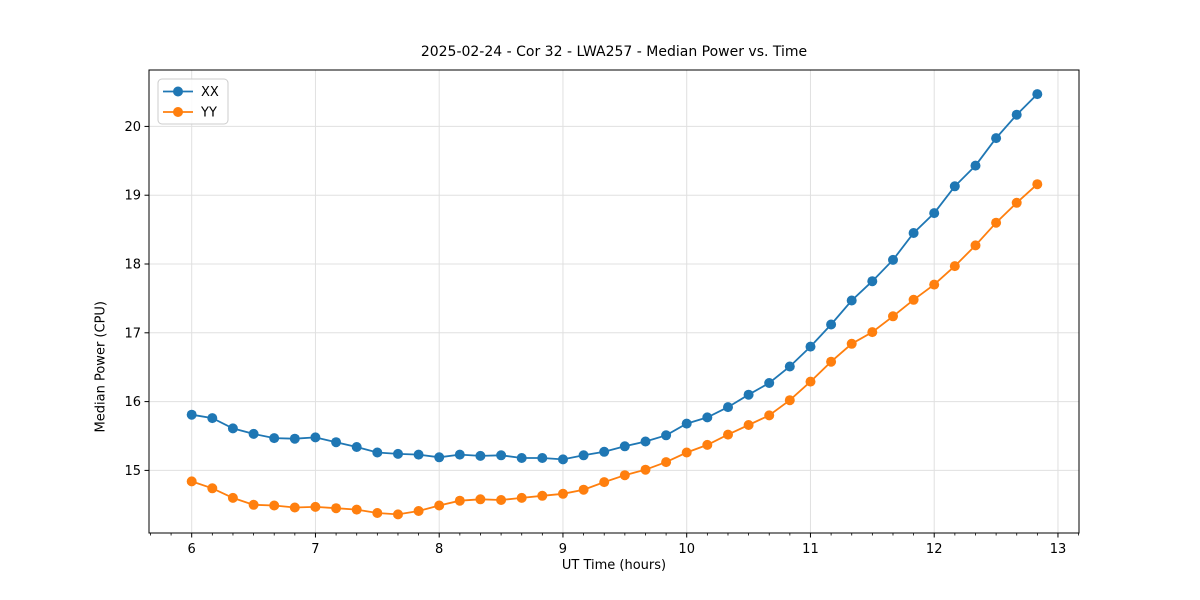  Describe the element at coordinates (210, 92) in the screenshot. I see `legend-label: XX` at that location.